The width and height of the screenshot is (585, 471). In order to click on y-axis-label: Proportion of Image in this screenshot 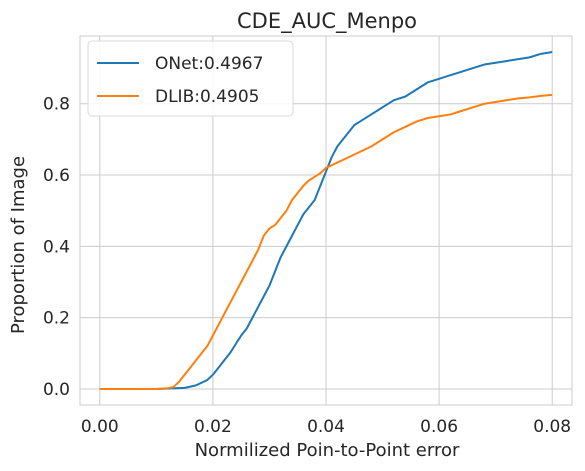, I will do `click(18, 245)`.